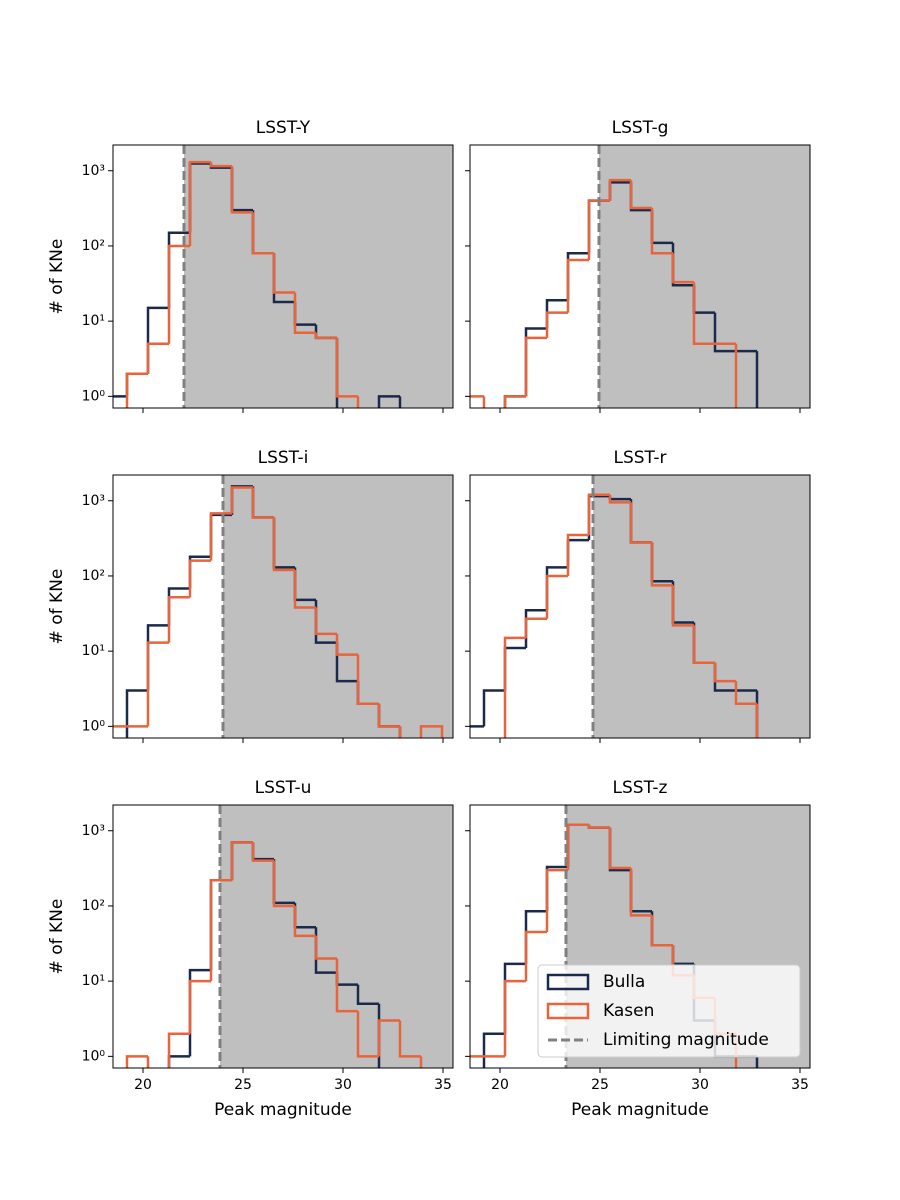  I want to click on legend-box, so click(669, 1011).